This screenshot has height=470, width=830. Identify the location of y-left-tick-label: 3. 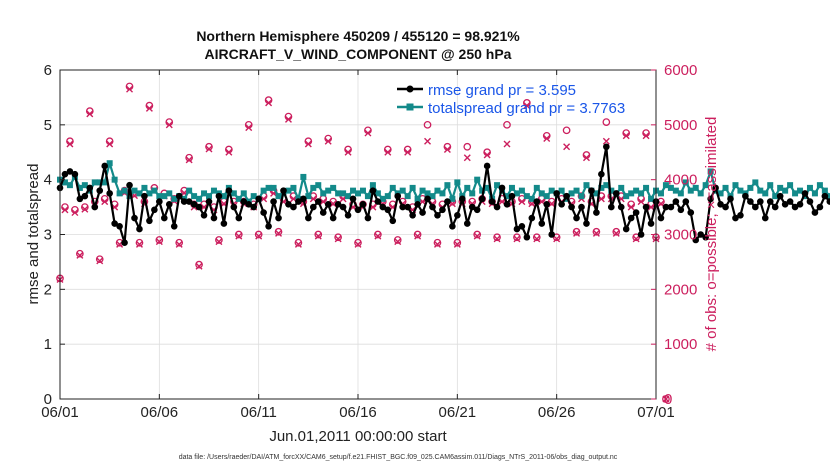
(48, 235).